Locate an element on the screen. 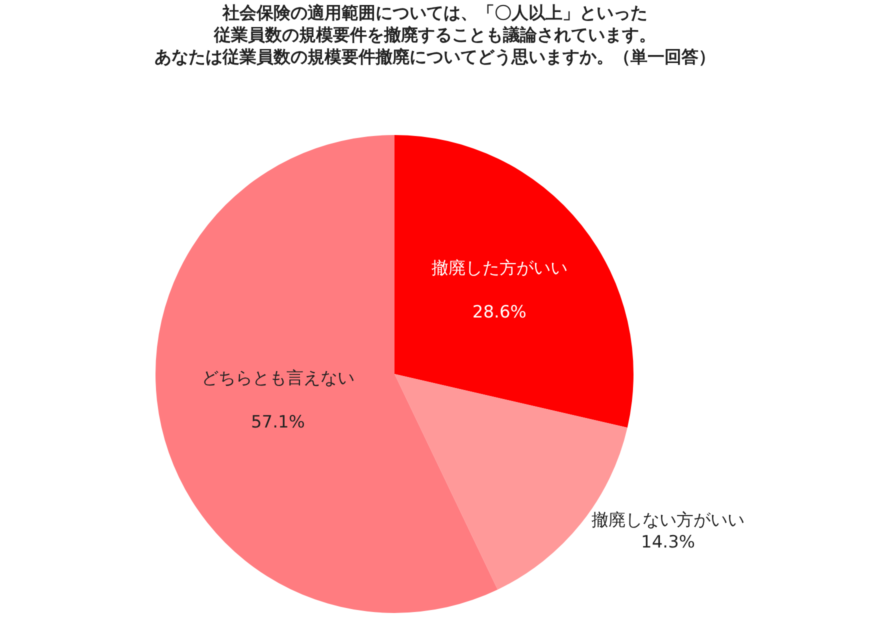  slice-label: 撤廃しない方がいい is located at coordinates (668, 520).